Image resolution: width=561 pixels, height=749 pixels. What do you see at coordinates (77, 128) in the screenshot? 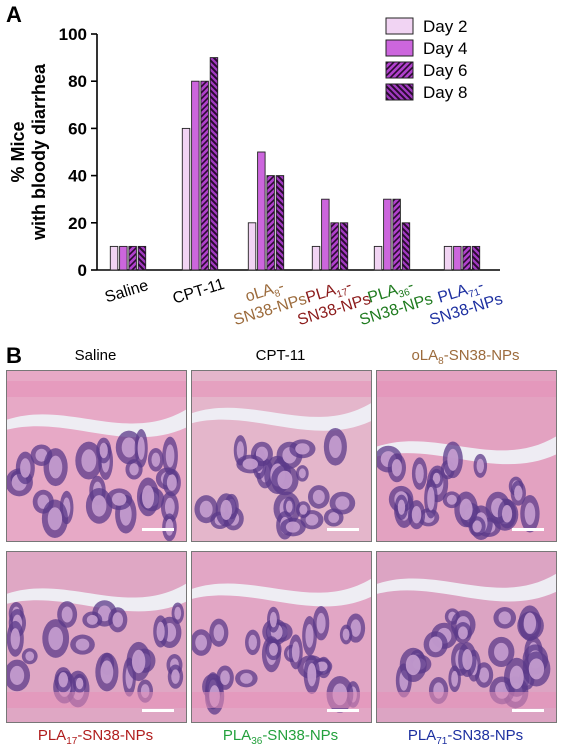
I see `y-tick-label: 60` at bounding box center [77, 128].